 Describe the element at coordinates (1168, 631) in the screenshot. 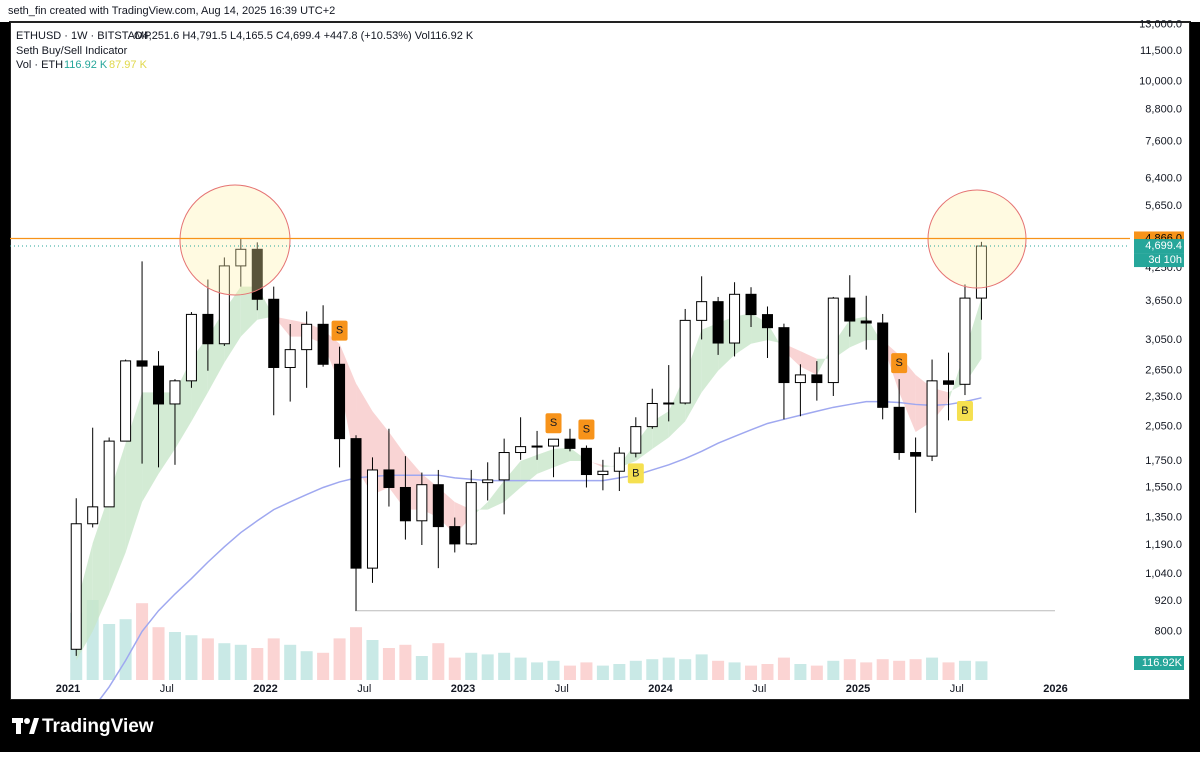

I see `y-tick-label: 800.0` at that location.